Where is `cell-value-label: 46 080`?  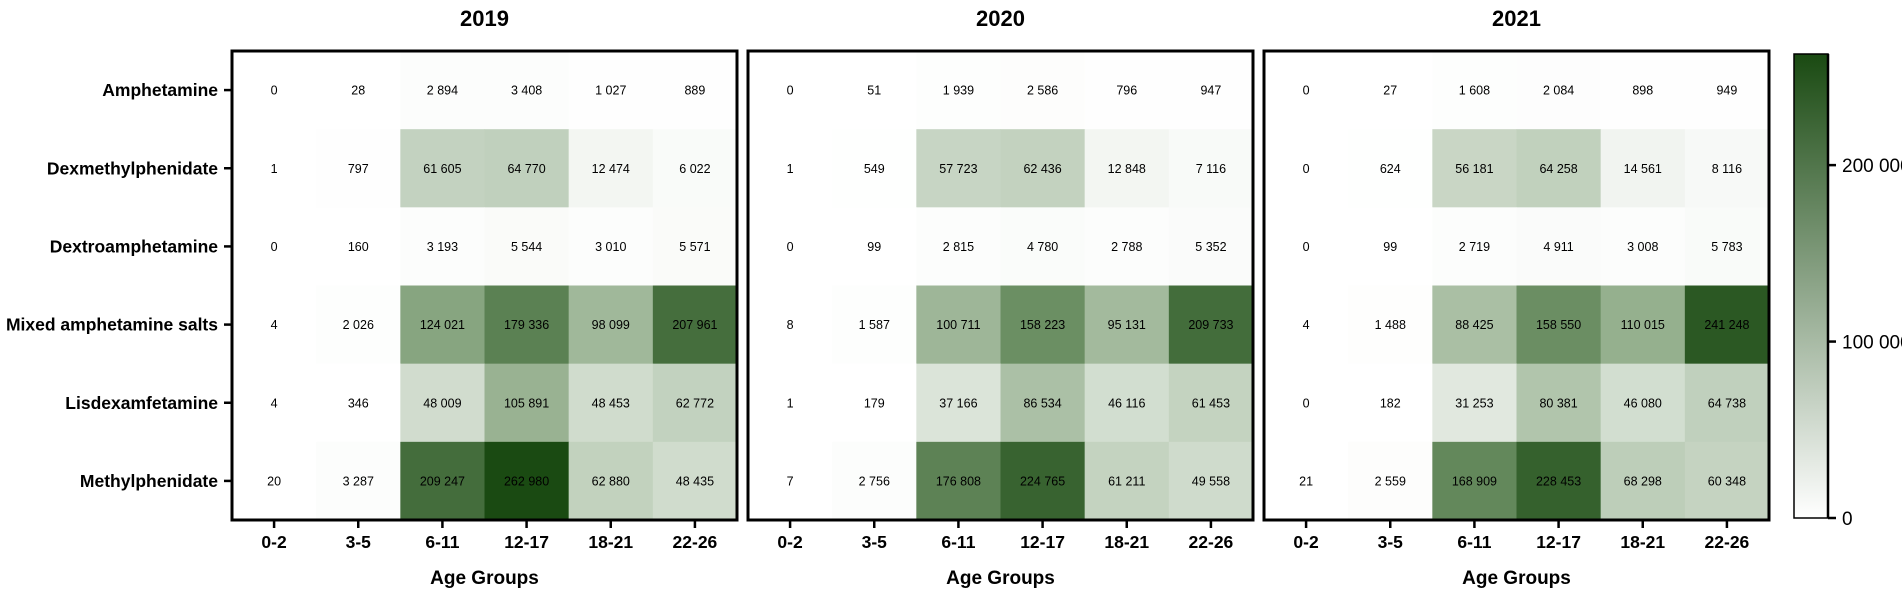
cell-value-label: 46 080 is located at coordinates (1643, 403).